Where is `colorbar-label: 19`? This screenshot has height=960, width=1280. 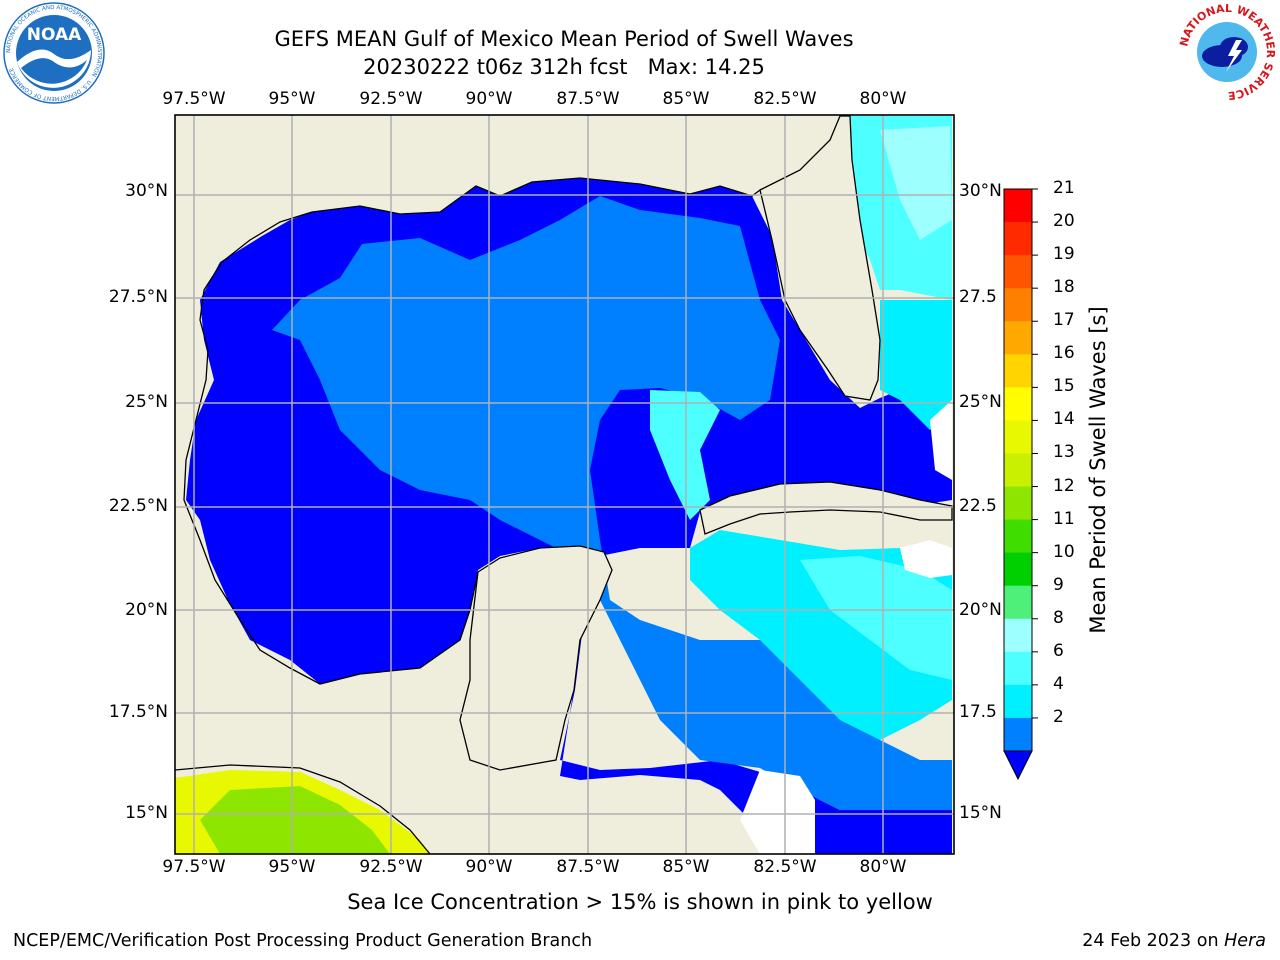 colorbar-label: 19 is located at coordinates (1064, 254).